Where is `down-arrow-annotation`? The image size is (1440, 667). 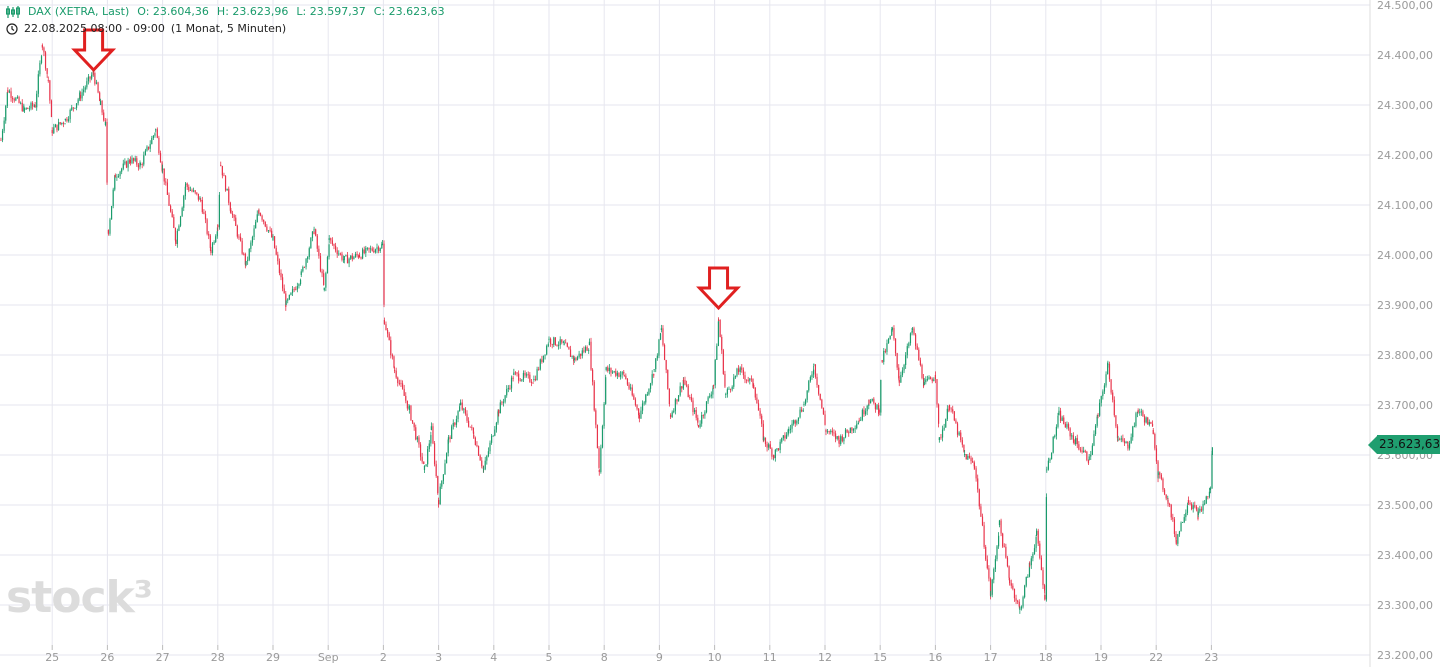
down-arrow-annotation is located at coordinates (719, 288).